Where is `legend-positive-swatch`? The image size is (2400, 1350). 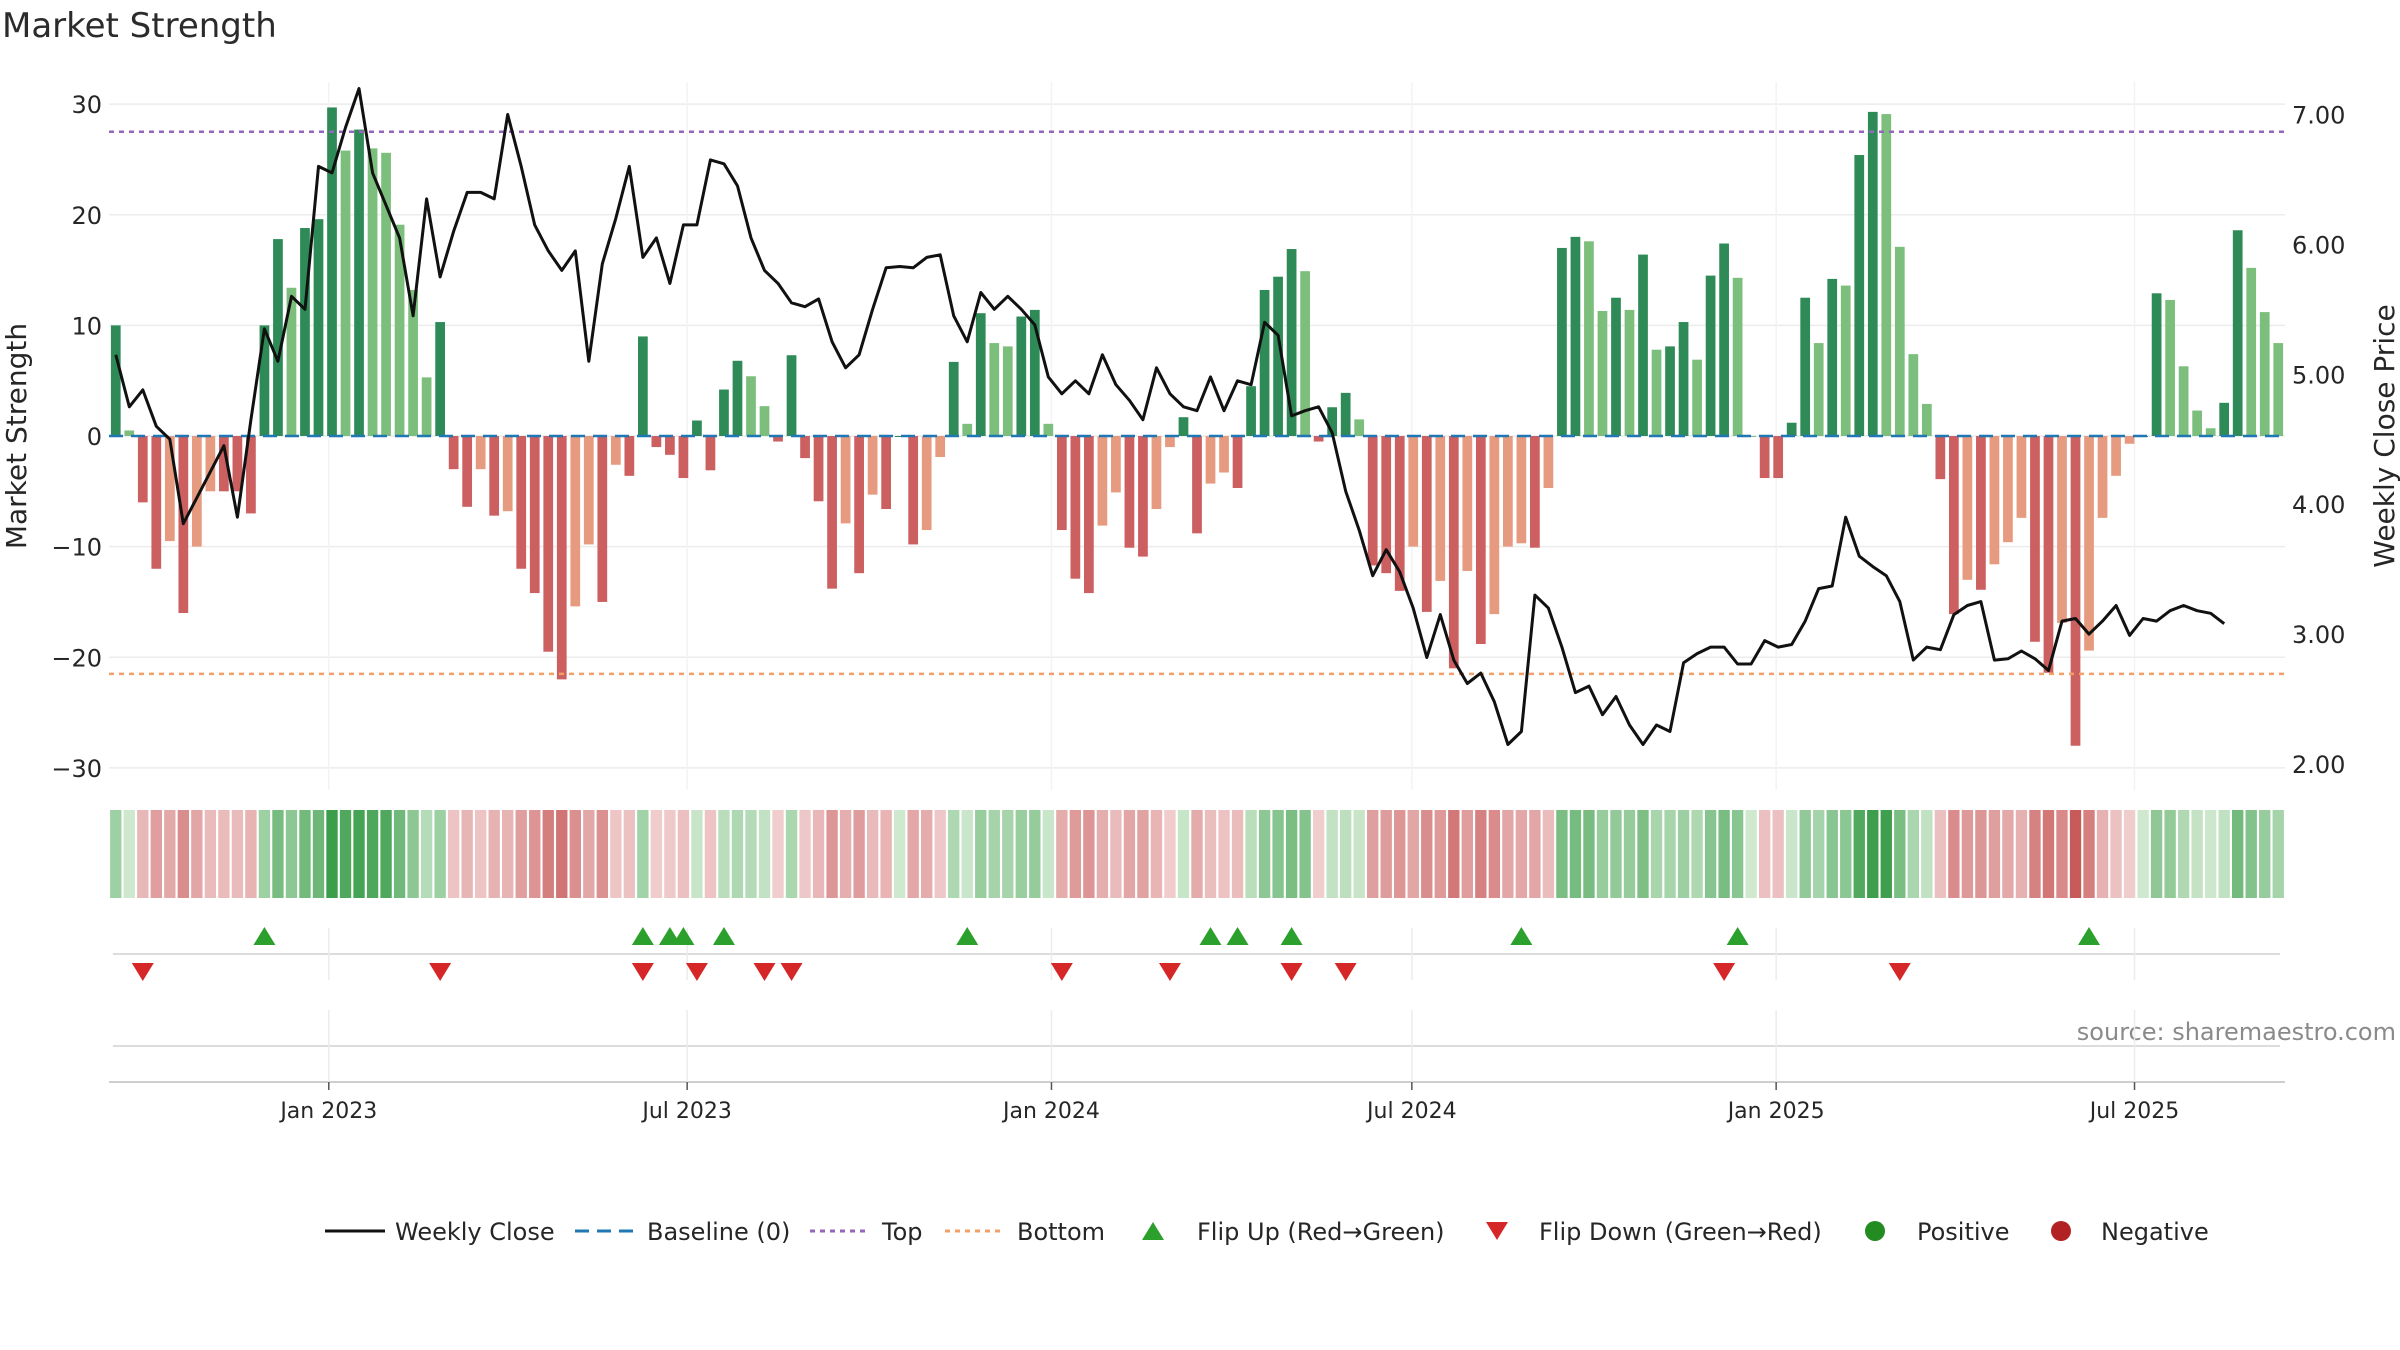 legend-positive-swatch is located at coordinates (1875, 1231).